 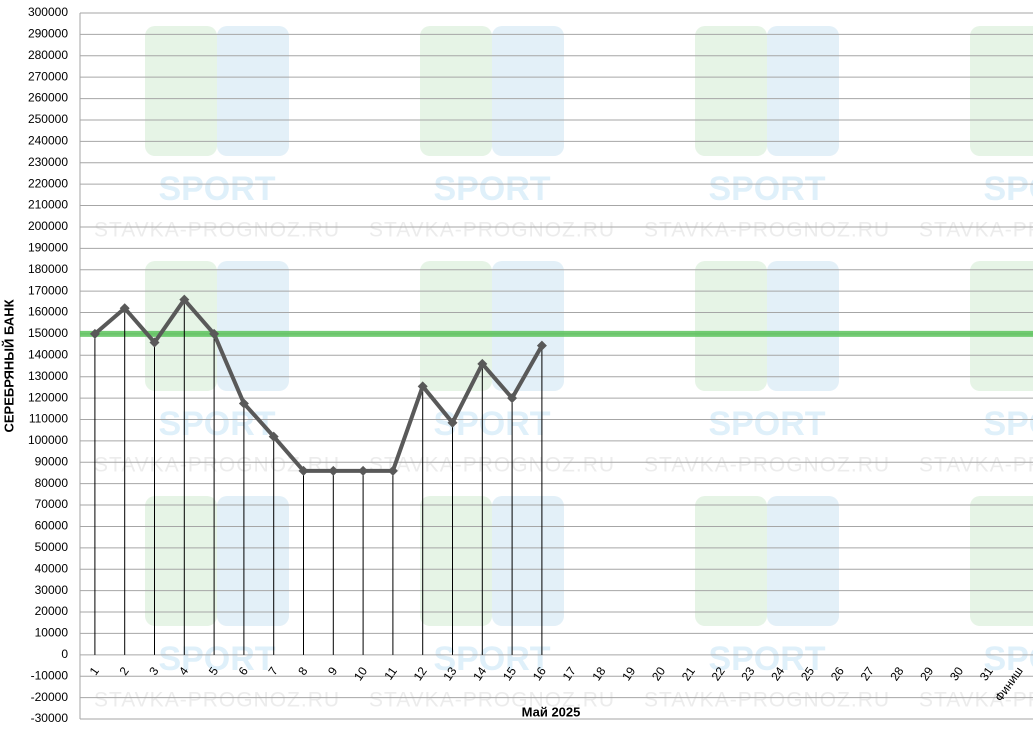 I want to click on y-tick-label: 150000, so click(x=48, y=333).